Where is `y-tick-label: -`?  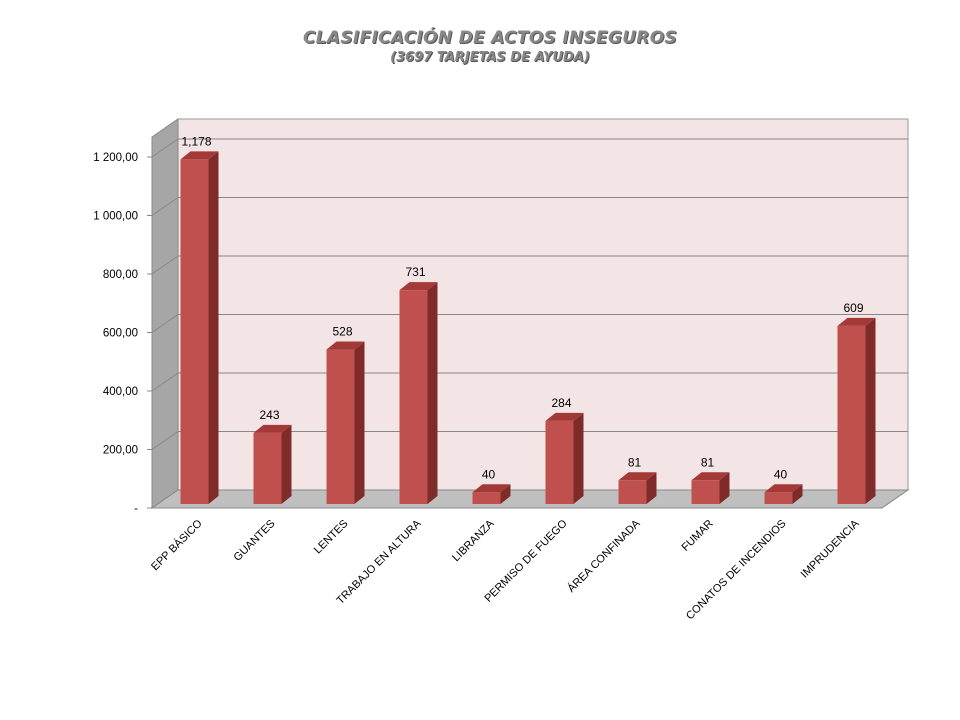
y-tick-label: - is located at coordinates (136, 509).